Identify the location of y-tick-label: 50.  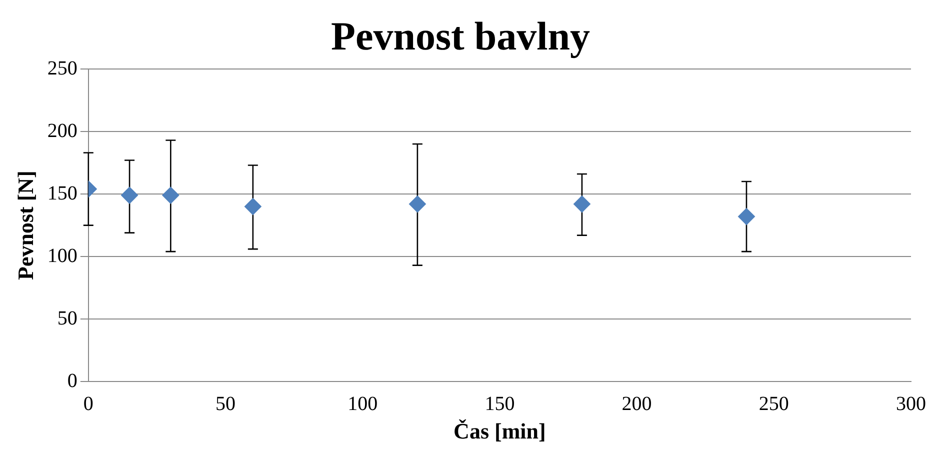
(67, 318).